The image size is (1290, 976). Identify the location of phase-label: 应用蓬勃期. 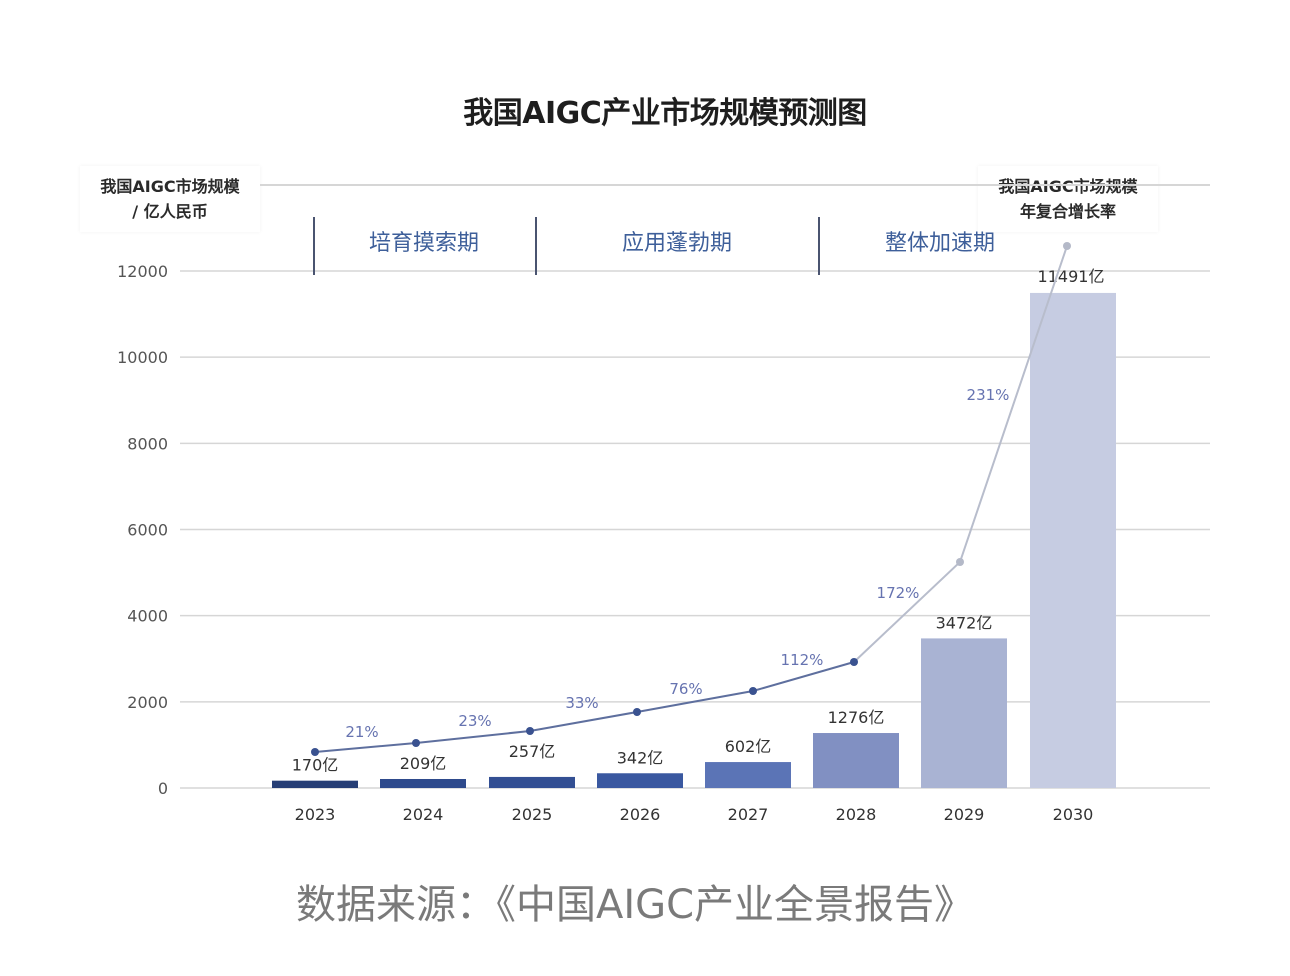
(677, 243).